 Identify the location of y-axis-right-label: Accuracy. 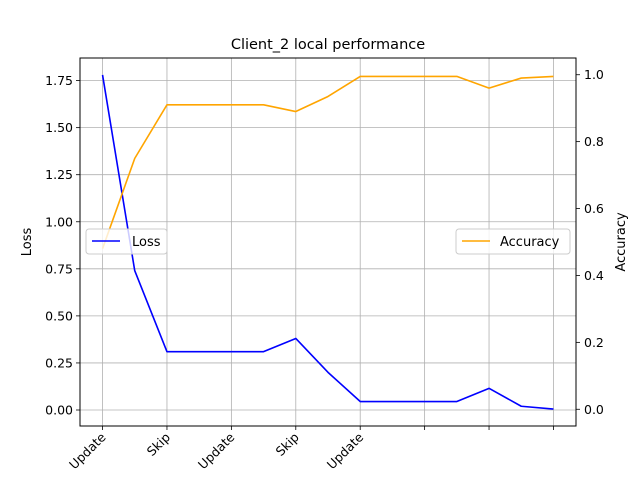
(621, 242).